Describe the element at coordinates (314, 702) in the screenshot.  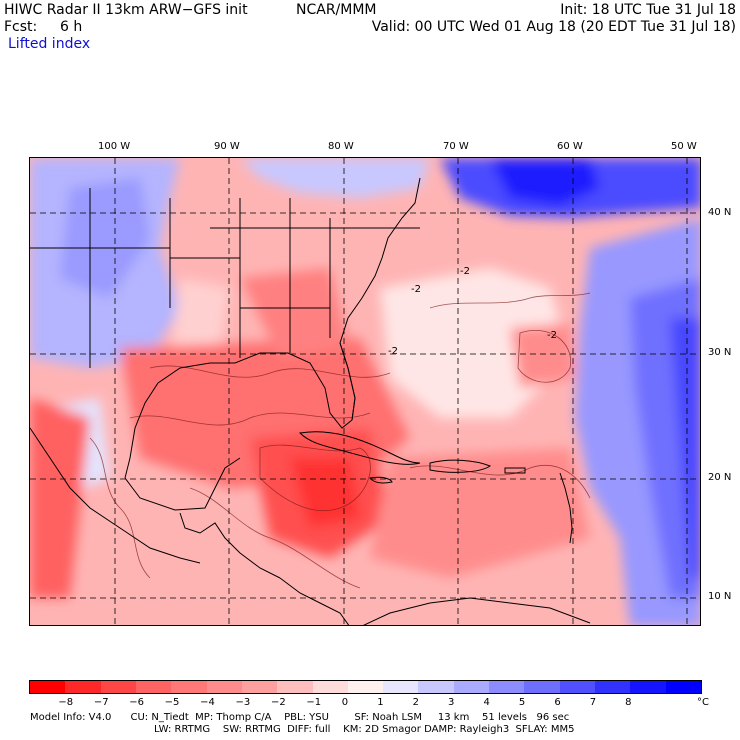
I see `color-scale-label: −1` at that location.